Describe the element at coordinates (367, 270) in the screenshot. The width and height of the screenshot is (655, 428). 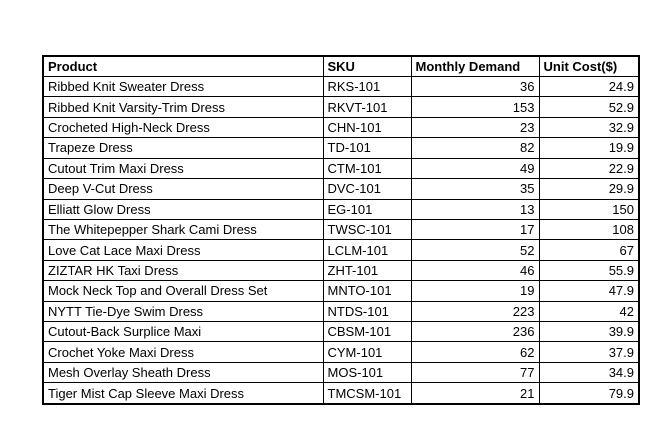
I see `cell-sku: ZHT-101` at that location.